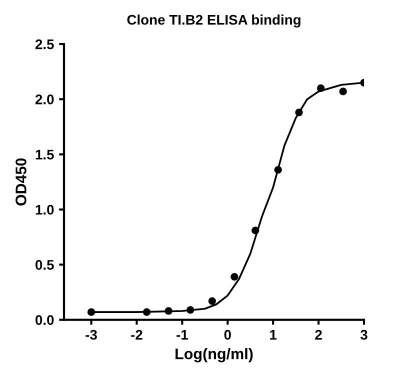 The image size is (400, 383). Describe the element at coordinates (213, 21) in the screenshot. I see `chart-title: Clone TI.B2 ELISA binding` at that location.